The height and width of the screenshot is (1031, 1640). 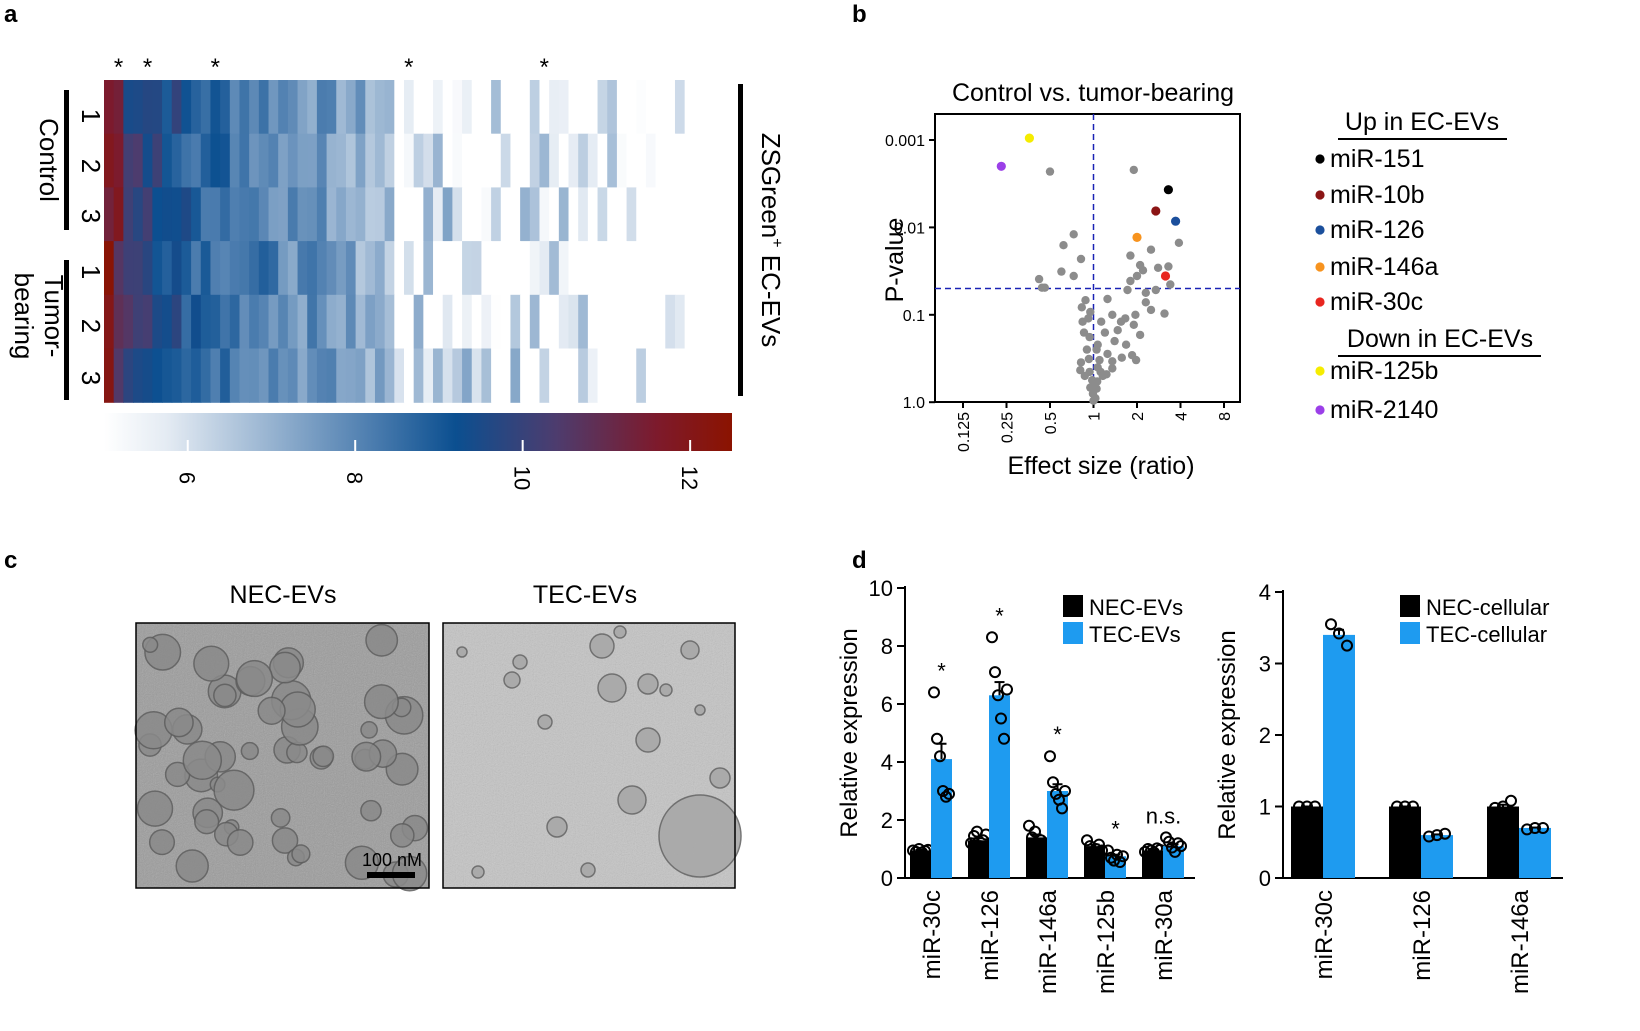 What do you see at coordinates (1422, 122) in the screenshot?
I see `legend-up-title: Up in EC-EVs` at bounding box center [1422, 122].